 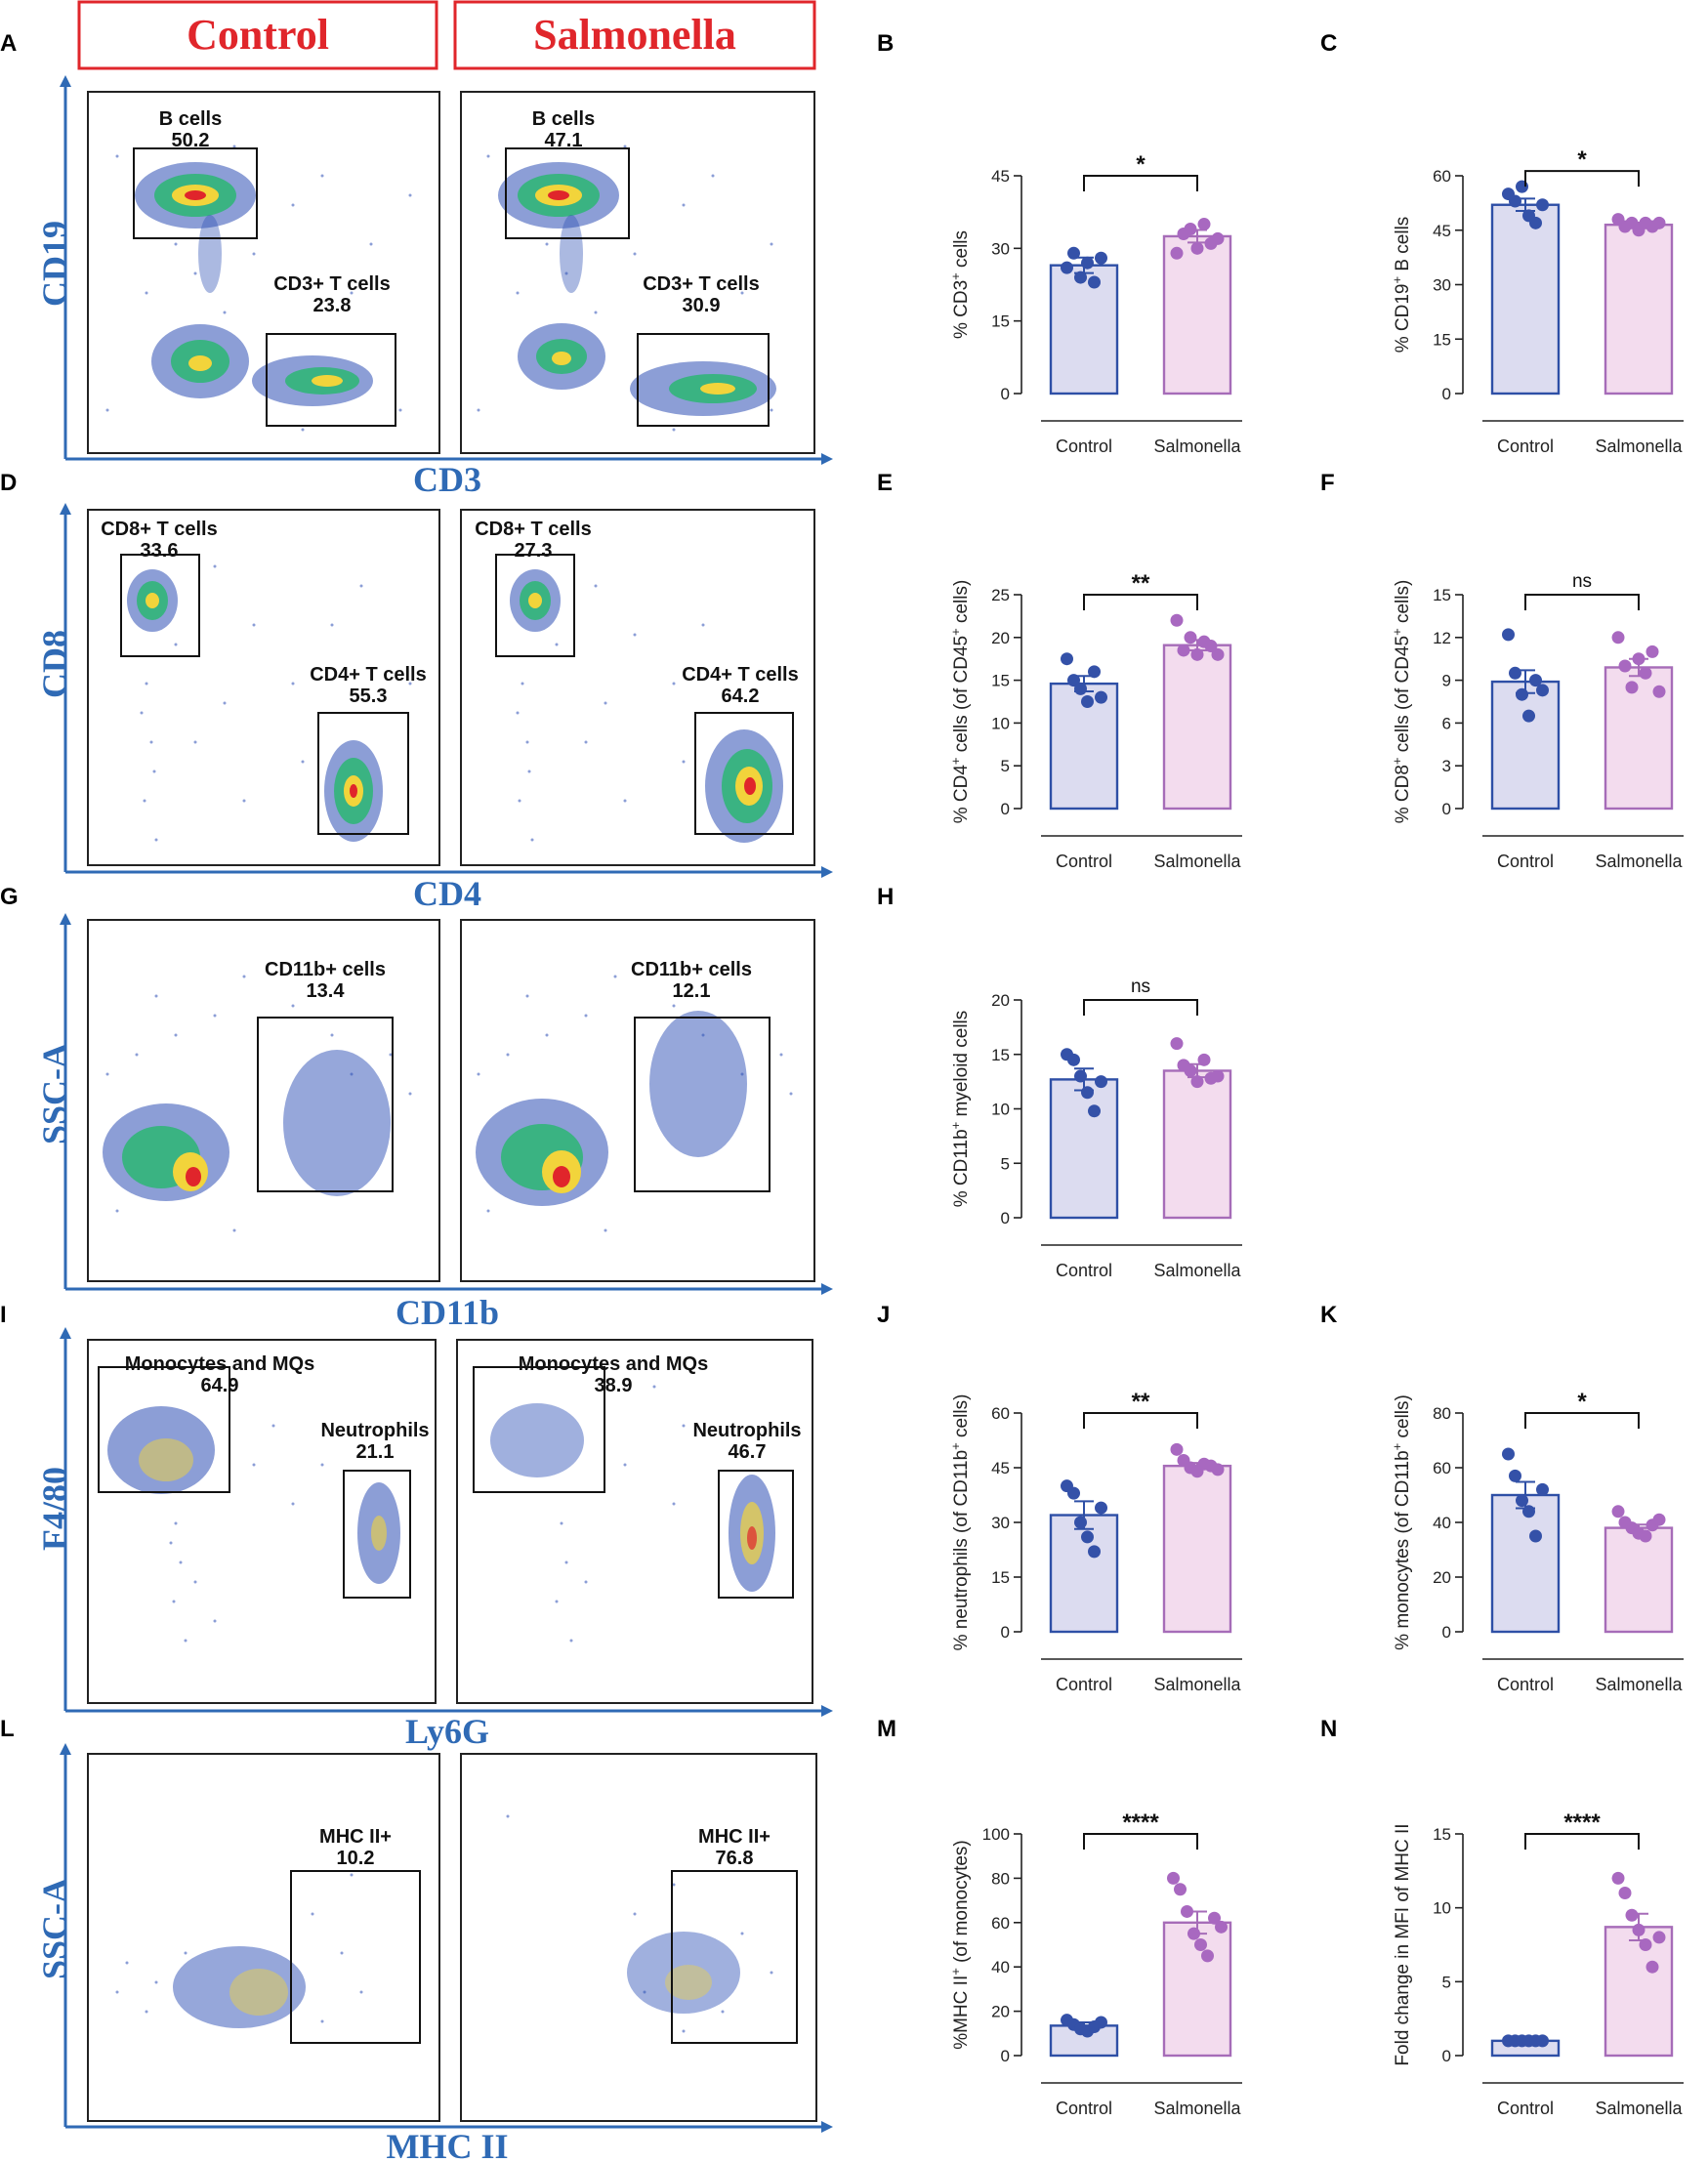 I want to click on y-tick-label: 5, so click(x=1446, y=1982).